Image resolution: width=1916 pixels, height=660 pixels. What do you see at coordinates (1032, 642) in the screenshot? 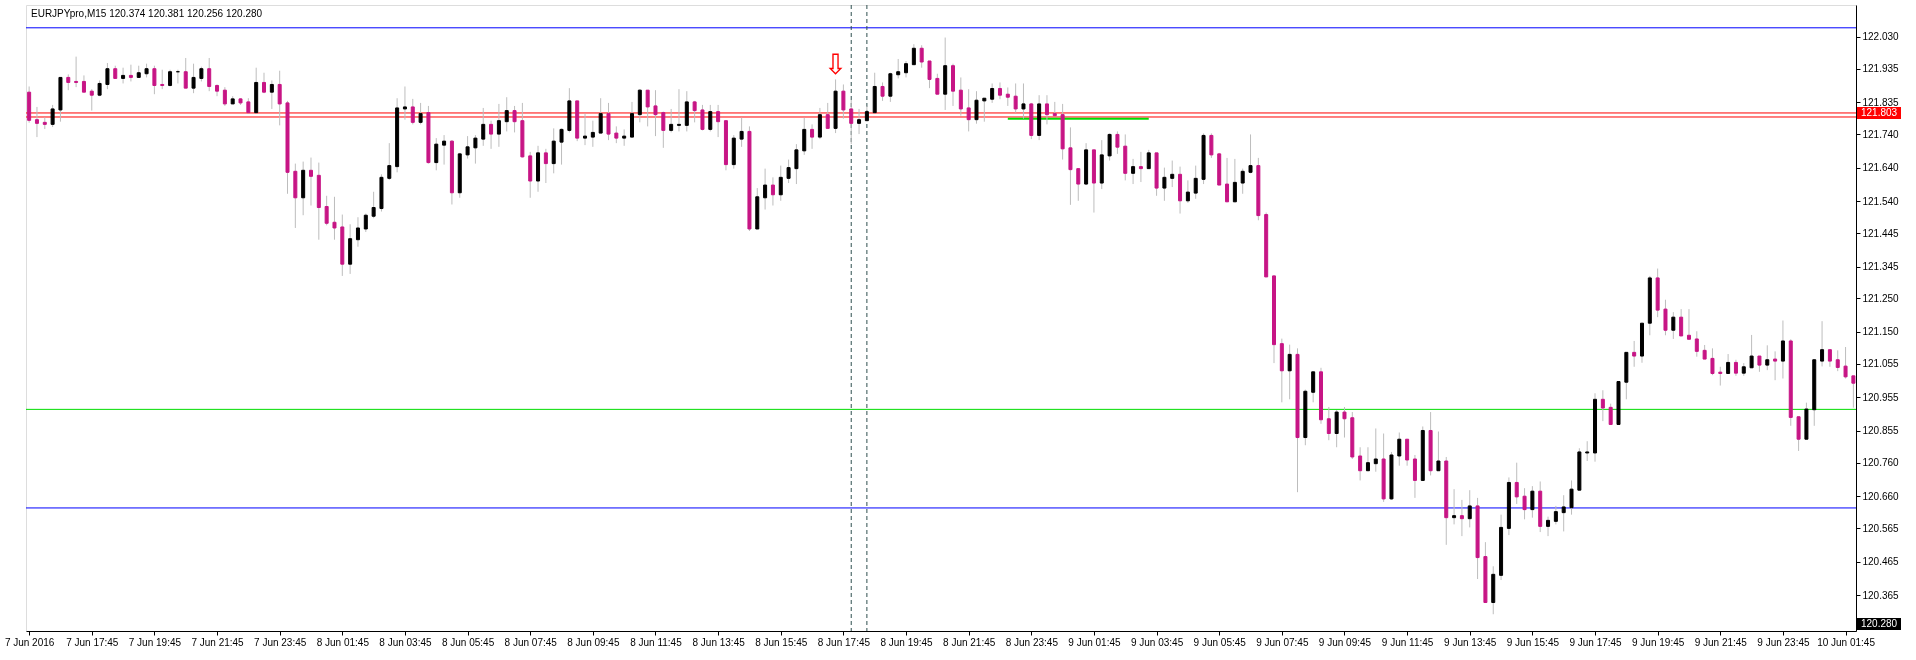
I see `x-tick-label: 8 Jun 23:45` at bounding box center [1032, 642].